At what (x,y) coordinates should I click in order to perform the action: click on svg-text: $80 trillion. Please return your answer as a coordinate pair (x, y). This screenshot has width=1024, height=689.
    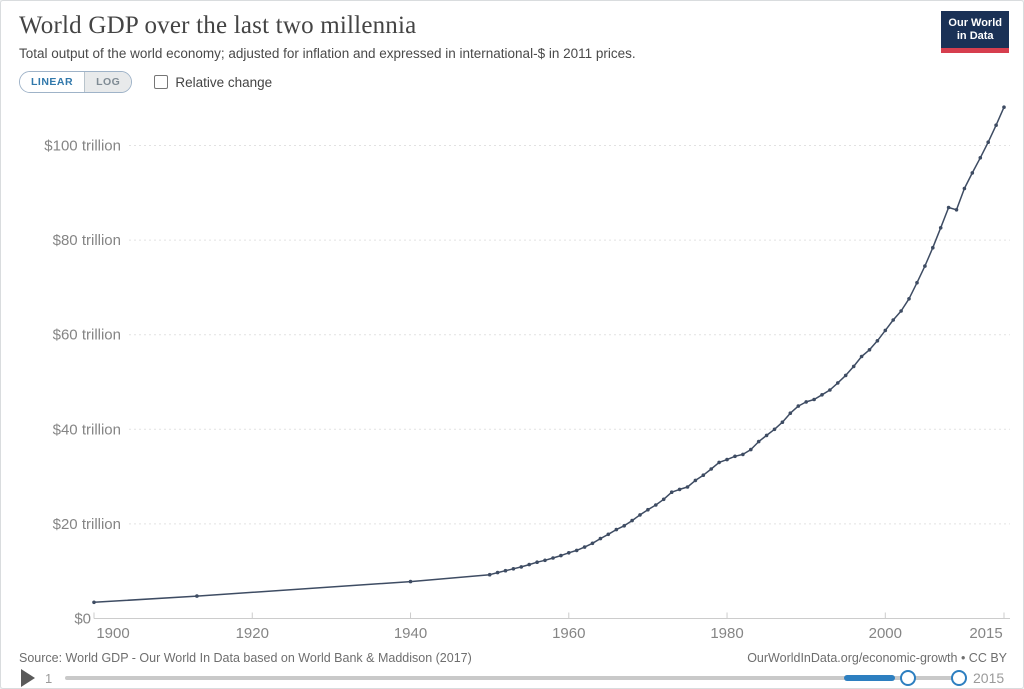
    Looking at the image, I should click on (87, 240).